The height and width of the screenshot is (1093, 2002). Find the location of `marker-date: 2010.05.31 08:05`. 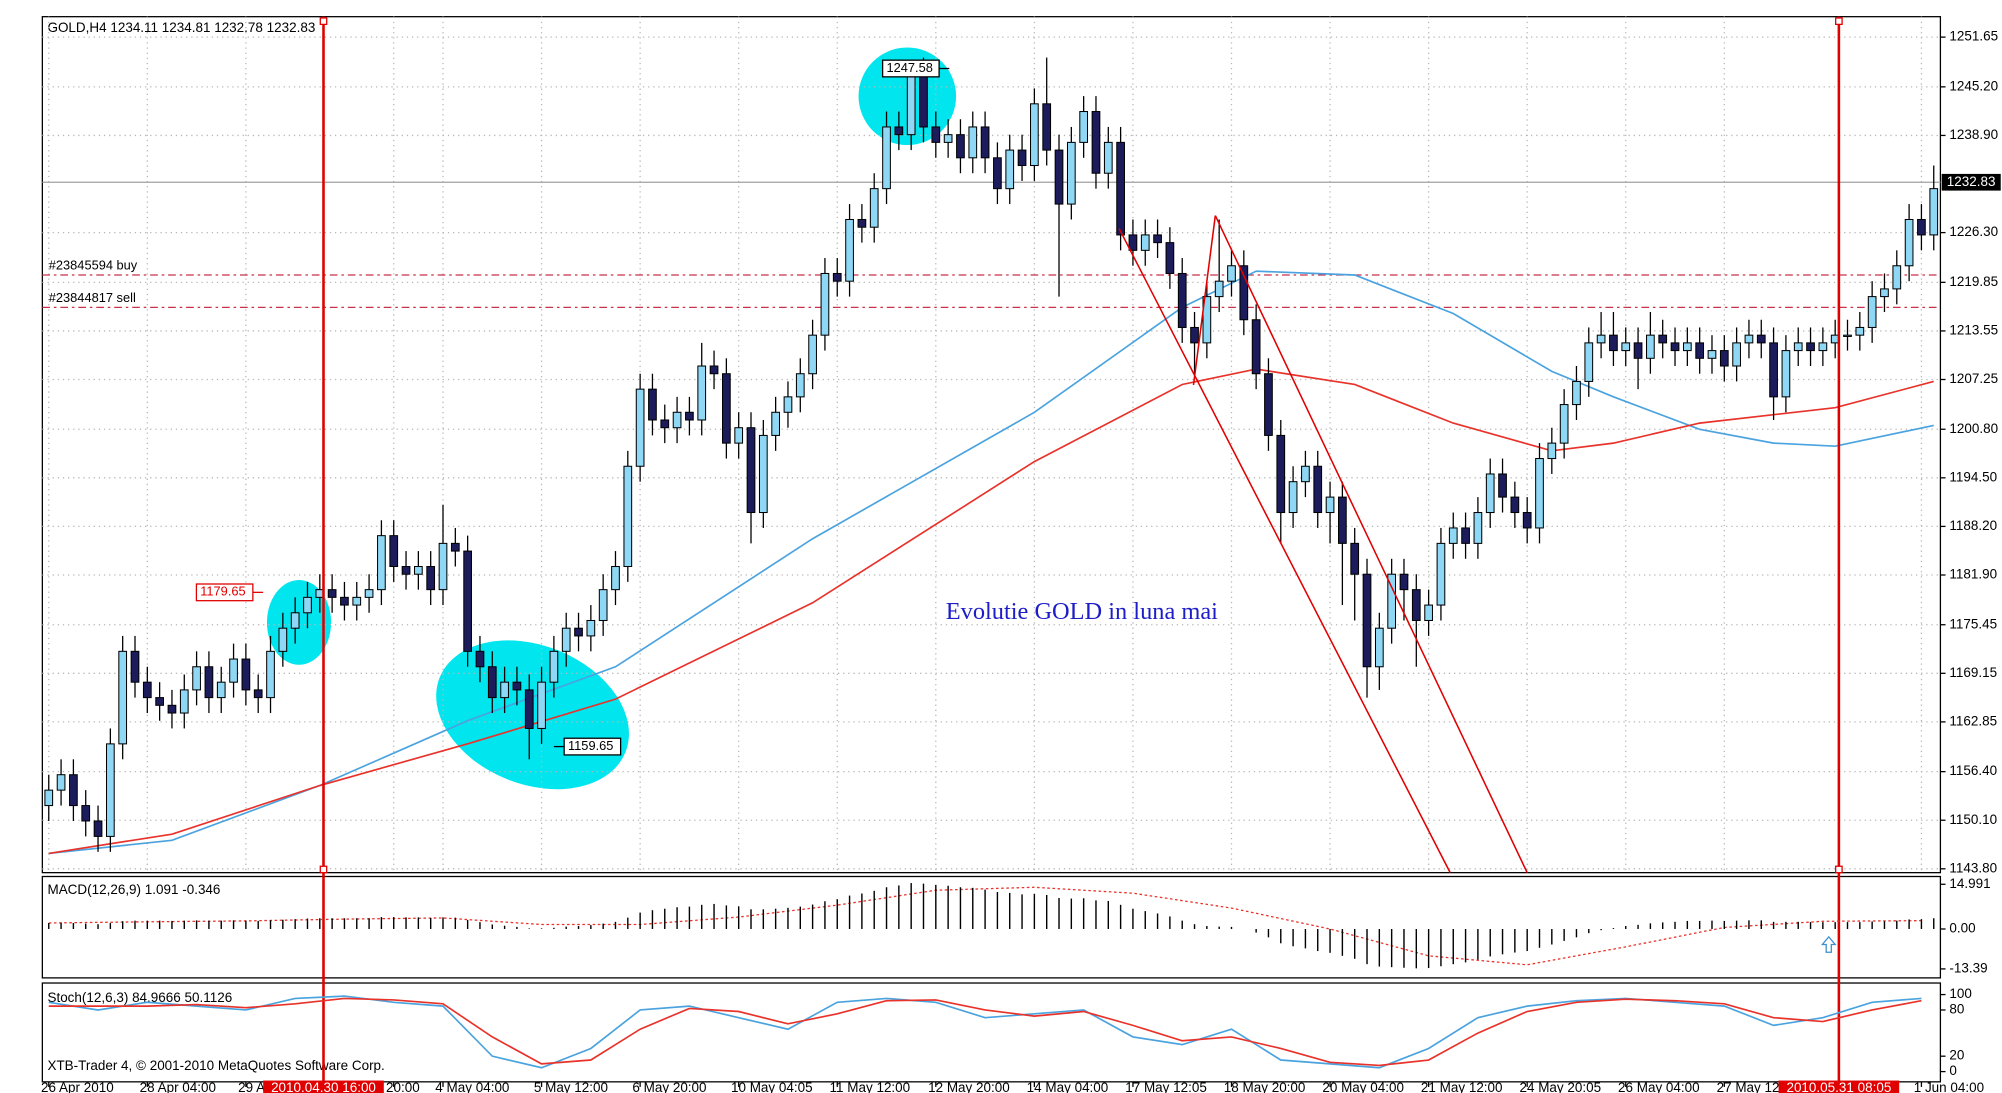

marker-date: 2010.05.31 08:05 is located at coordinates (1838, 1086).